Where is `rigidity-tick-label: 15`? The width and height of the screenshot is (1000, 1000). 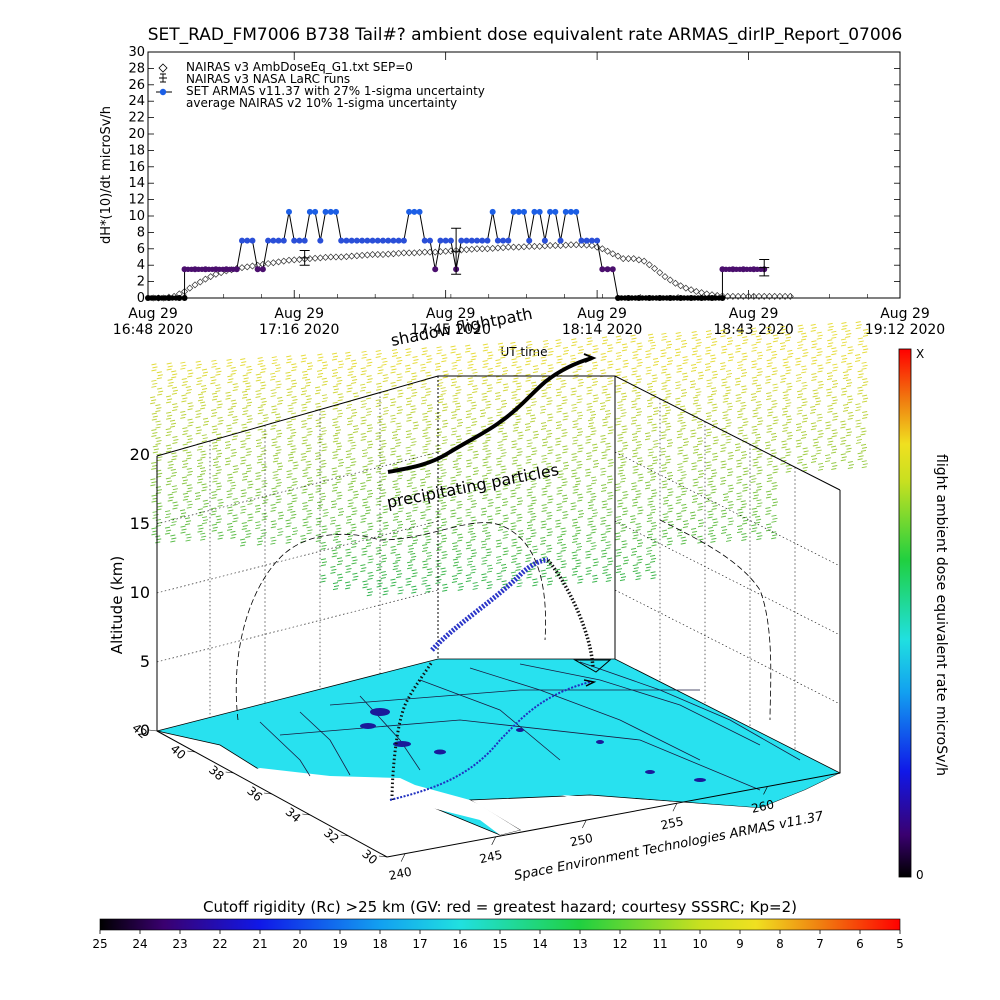
rigidity-tick-label: 15 is located at coordinates (499, 944).